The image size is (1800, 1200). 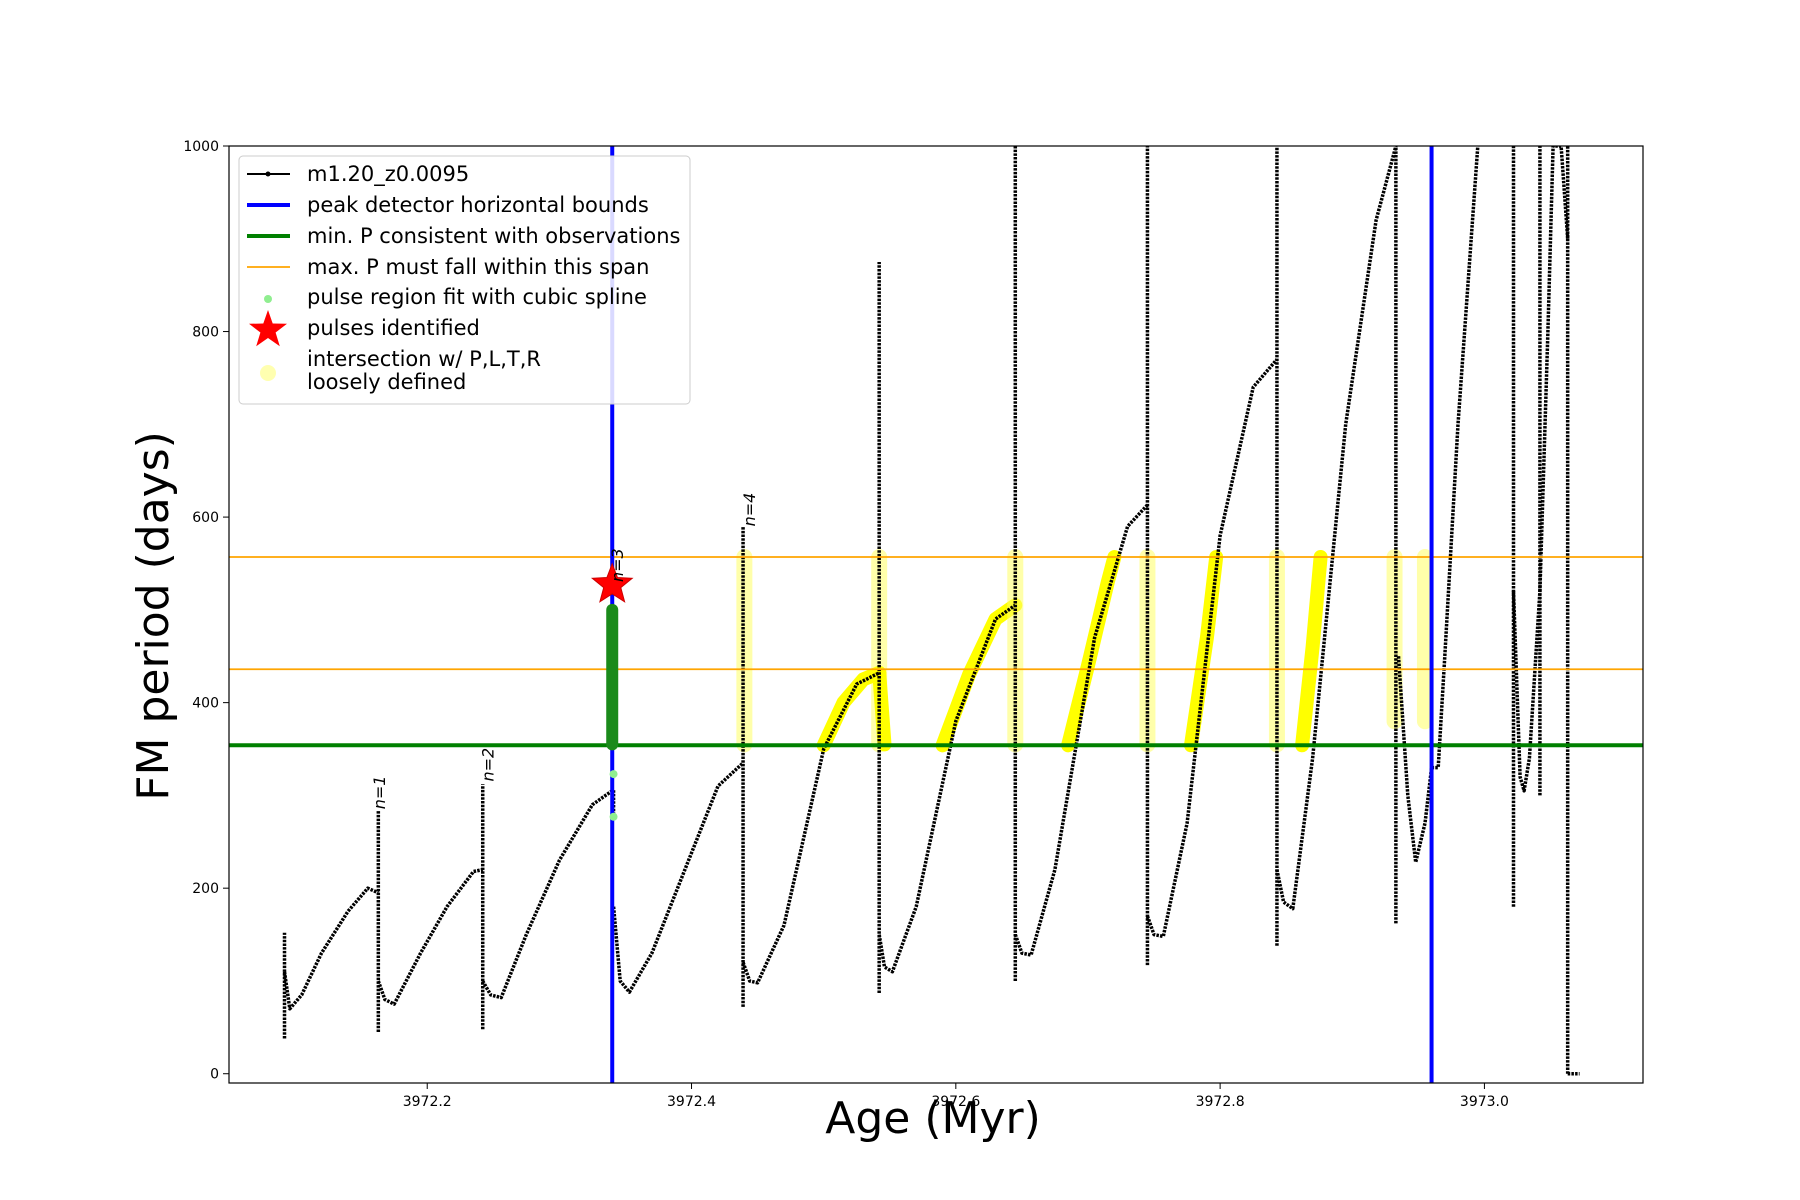 What do you see at coordinates (393, 328) in the screenshot?
I see `legend-label-pulses: pulses identified` at bounding box center [393, 328].